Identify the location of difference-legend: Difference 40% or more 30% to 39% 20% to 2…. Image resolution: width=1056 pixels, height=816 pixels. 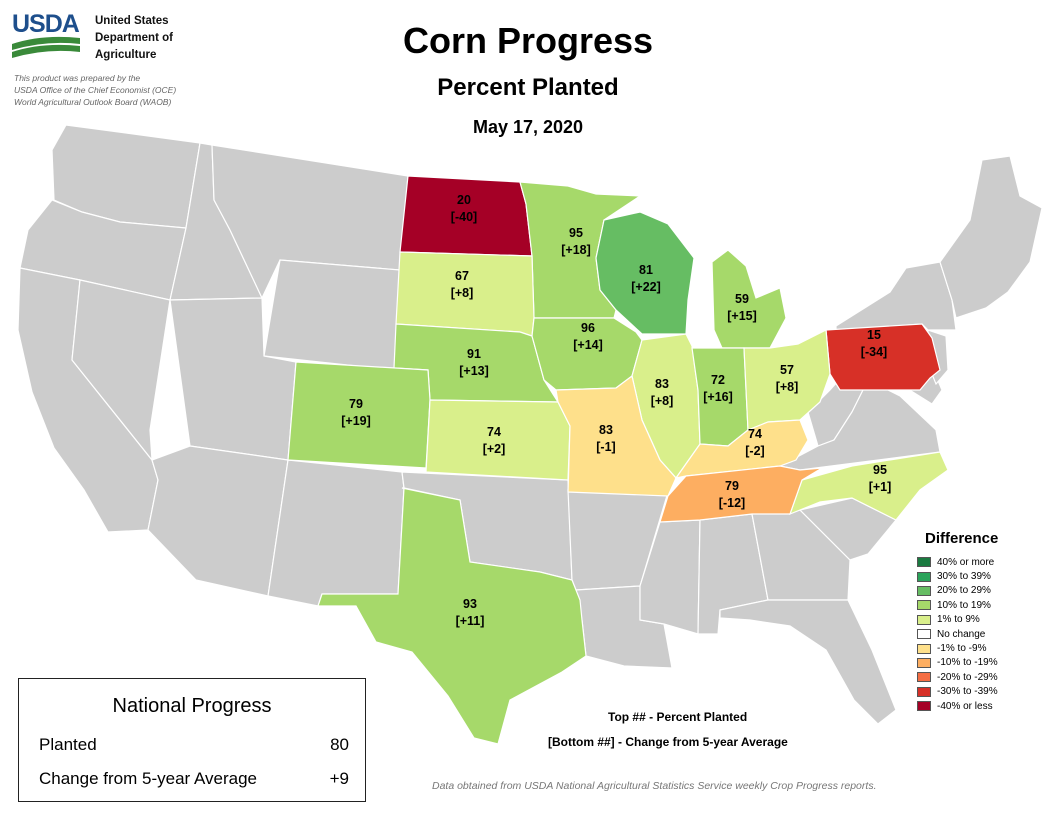
(957, 621).